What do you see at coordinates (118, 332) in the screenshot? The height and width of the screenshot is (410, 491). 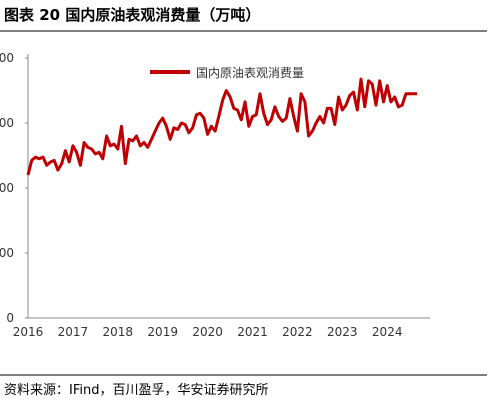 I see `x-tick-label: 2018` at bounding box center [118, 332].